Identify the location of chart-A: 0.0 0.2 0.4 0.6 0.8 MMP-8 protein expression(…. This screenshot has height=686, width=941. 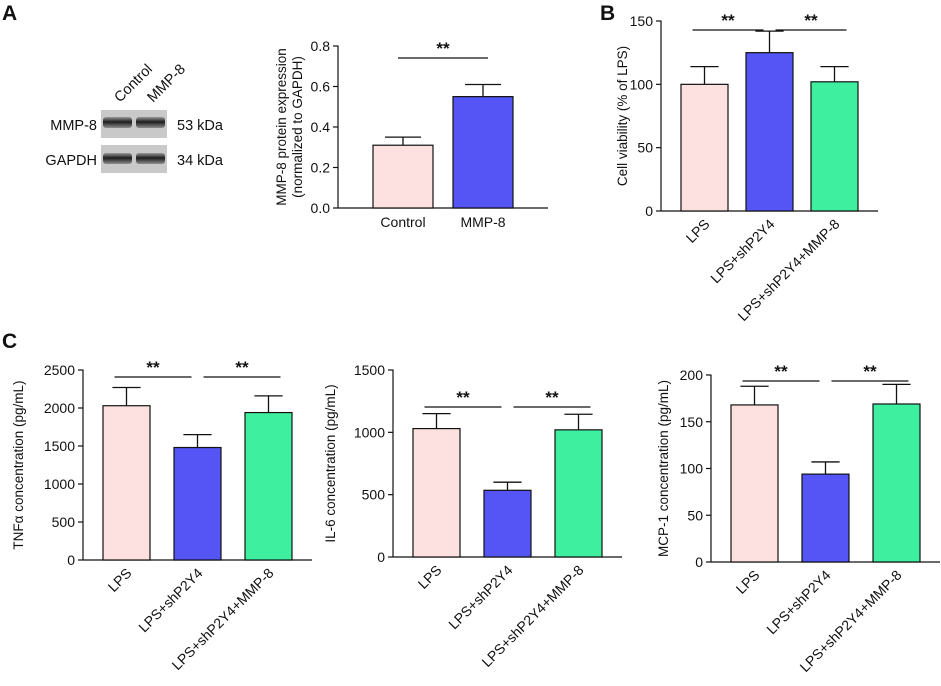
(411, 134).